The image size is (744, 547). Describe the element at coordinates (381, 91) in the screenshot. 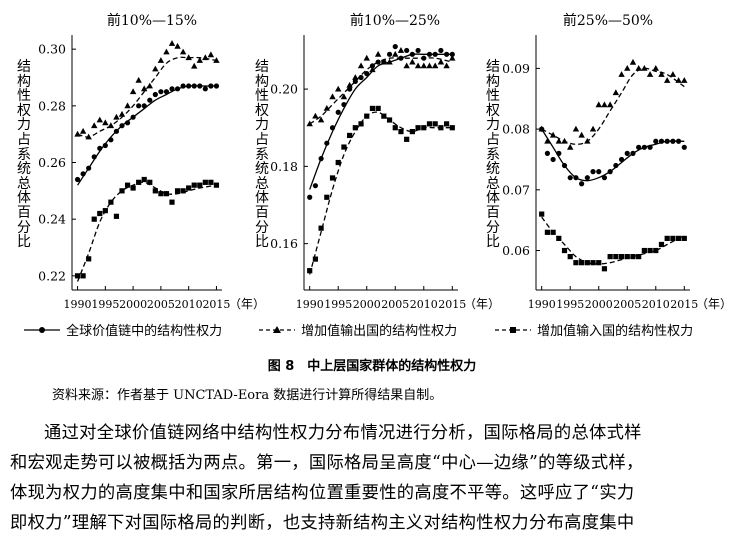

I see `series-fit-line-triangle` at that location.